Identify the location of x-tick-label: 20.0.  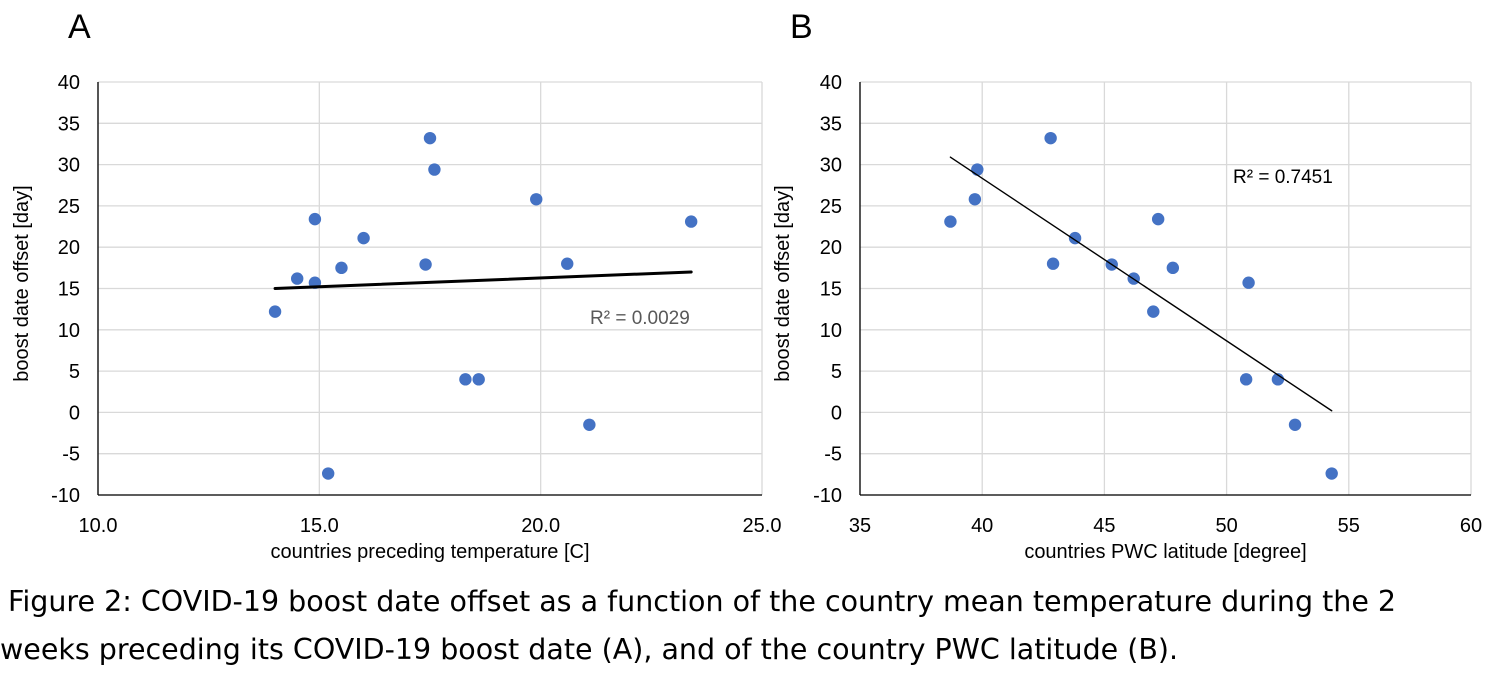
(540, 526).